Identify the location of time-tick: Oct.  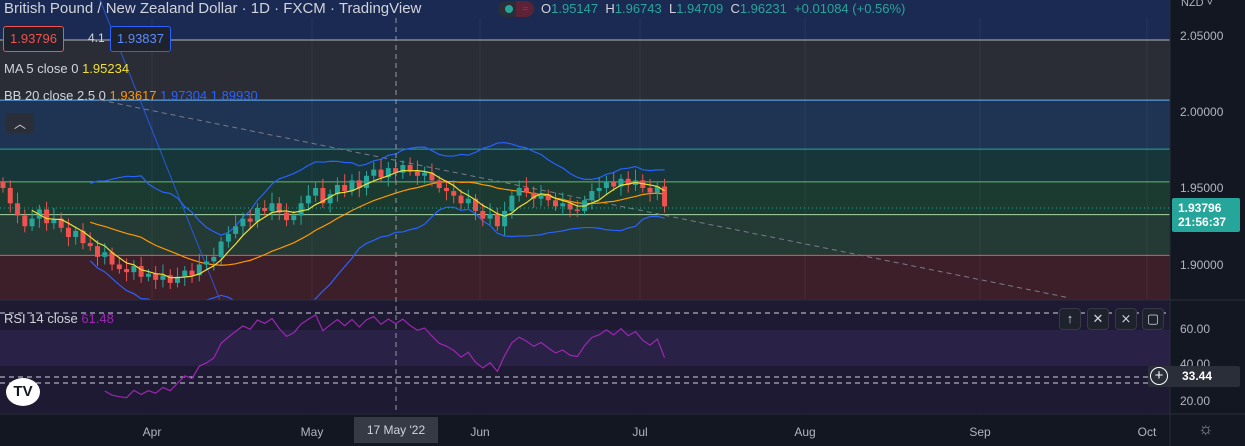
(1147, 432).